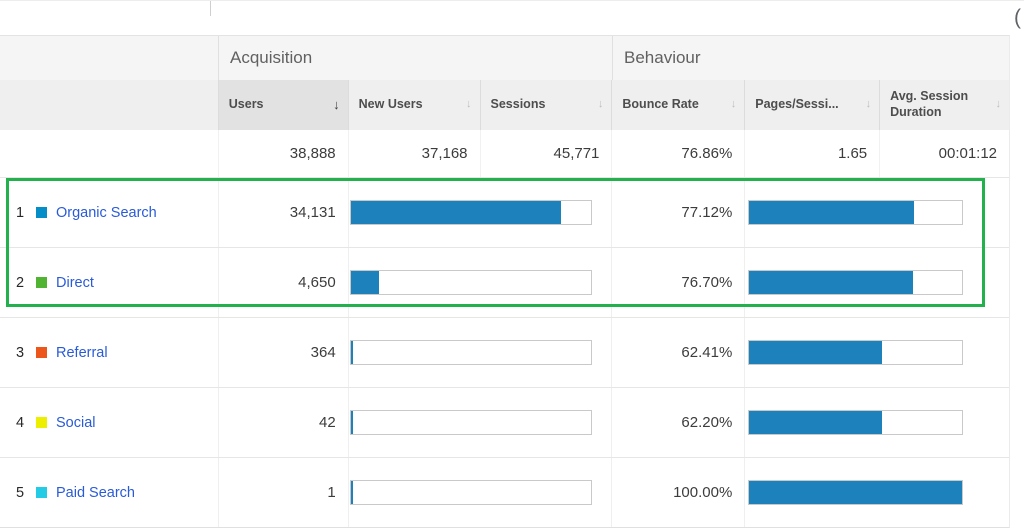 This screenshot has width=1024, height=530. What do you see at coordinates (518, 104) in the screenshot?
I see `column-label: Sessions` at bounding box center [518, 104].